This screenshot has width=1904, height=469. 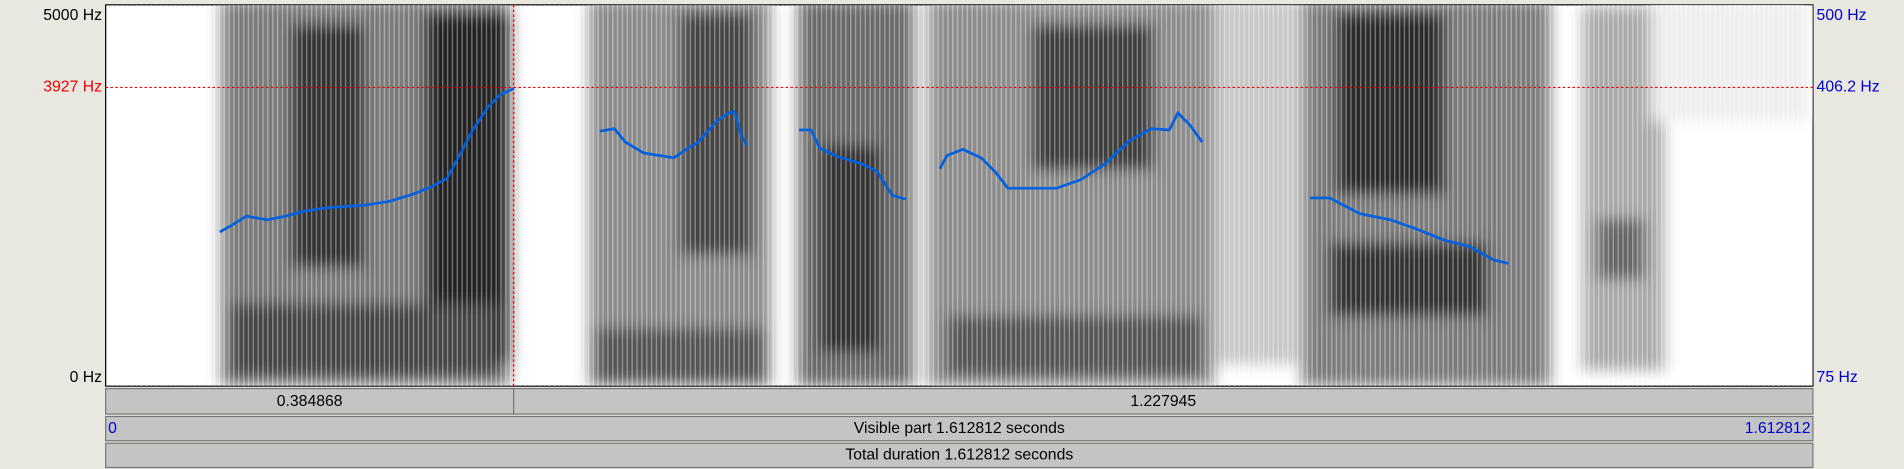 I want to click on visible-start-label: 0, so click(x=112, y=428).